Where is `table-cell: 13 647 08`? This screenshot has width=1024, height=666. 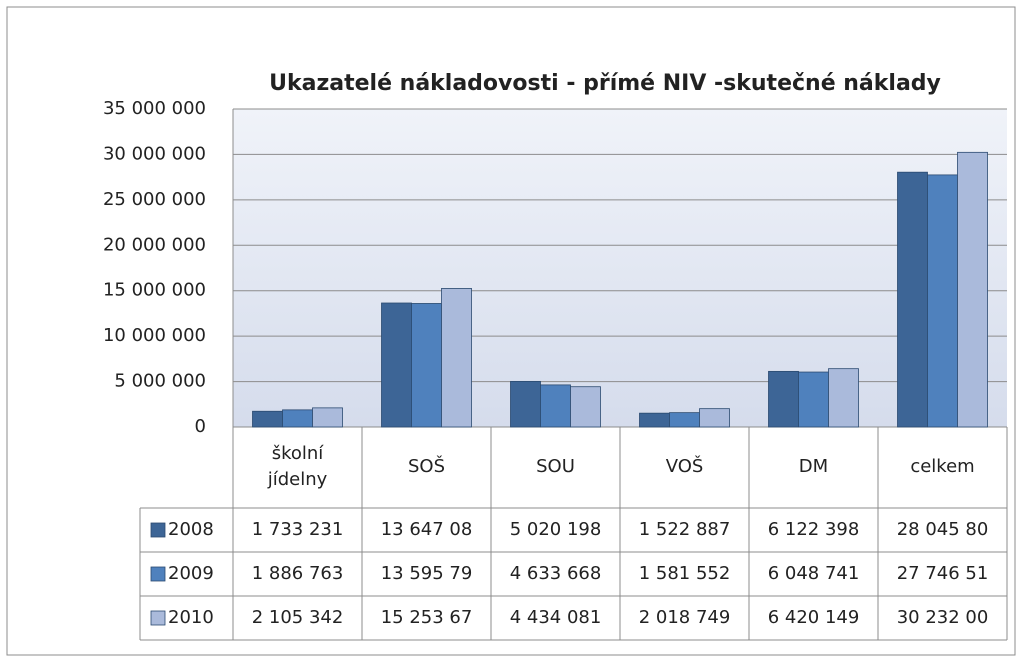
table-cell: 13 647 08 is located at coordinates (427, 529).